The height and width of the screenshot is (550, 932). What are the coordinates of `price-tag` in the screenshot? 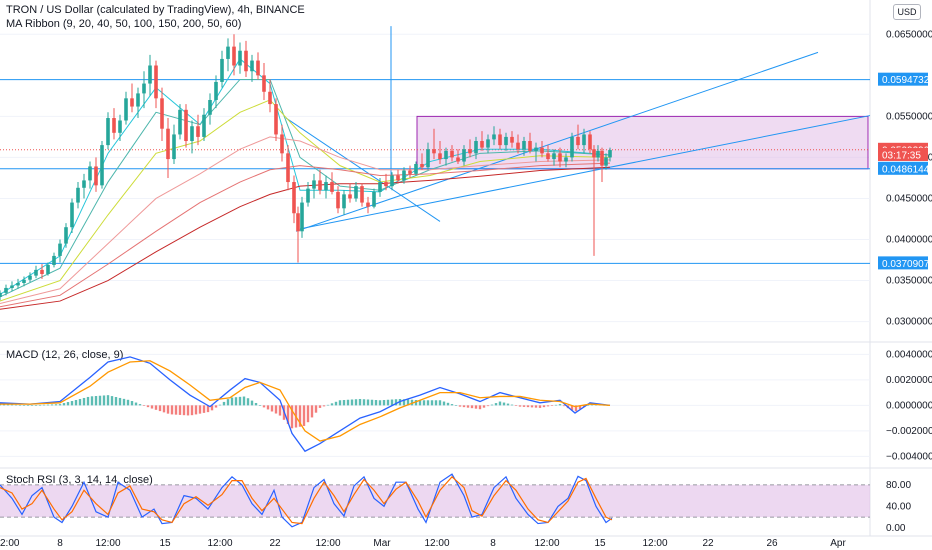 It's located at (903, 79).